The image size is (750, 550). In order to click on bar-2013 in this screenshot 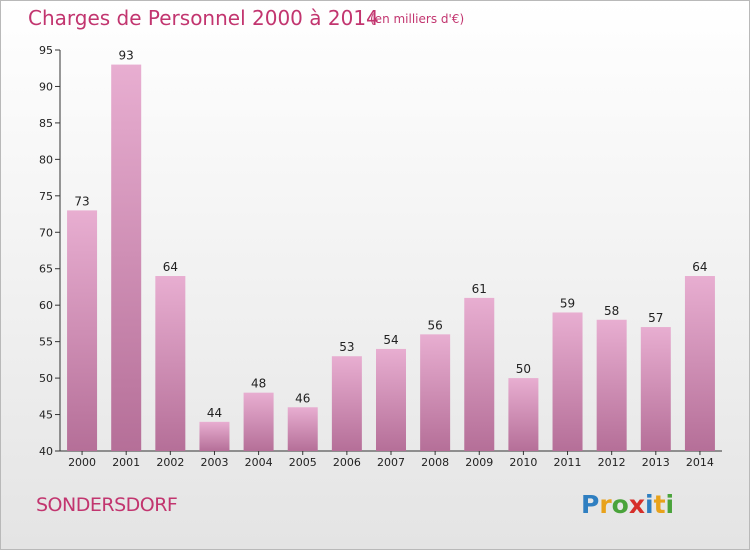, I will do `click(655, 389)`.